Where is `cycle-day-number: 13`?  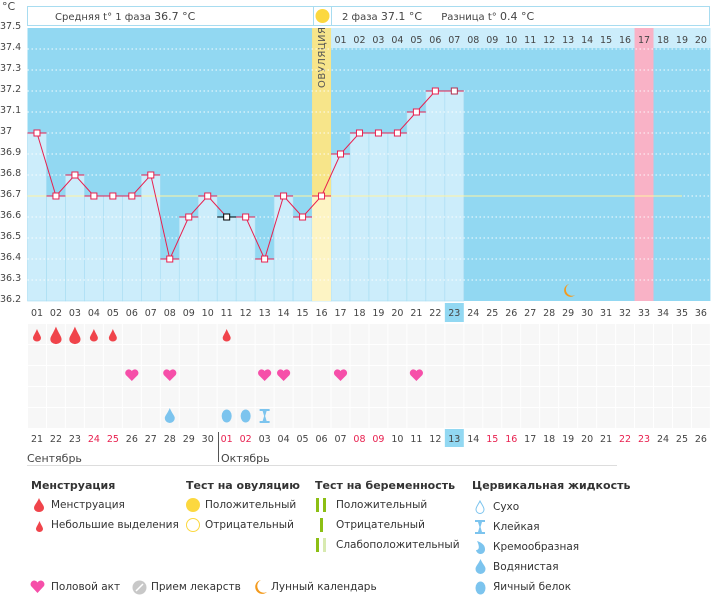 cycle-day-number: 13 is located at coordinates (265, 313).